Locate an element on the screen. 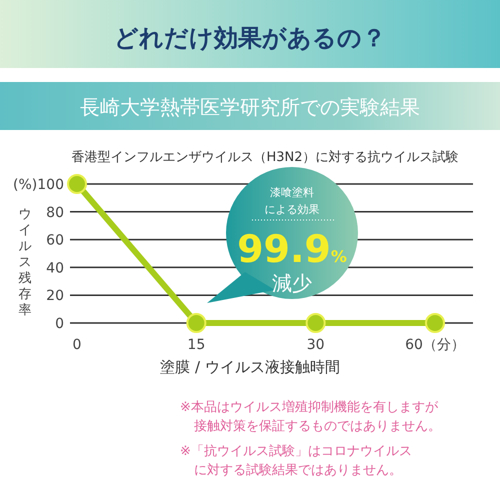  text: 接触対策を保証するものではありません。 is located at coordinates (317, 426).